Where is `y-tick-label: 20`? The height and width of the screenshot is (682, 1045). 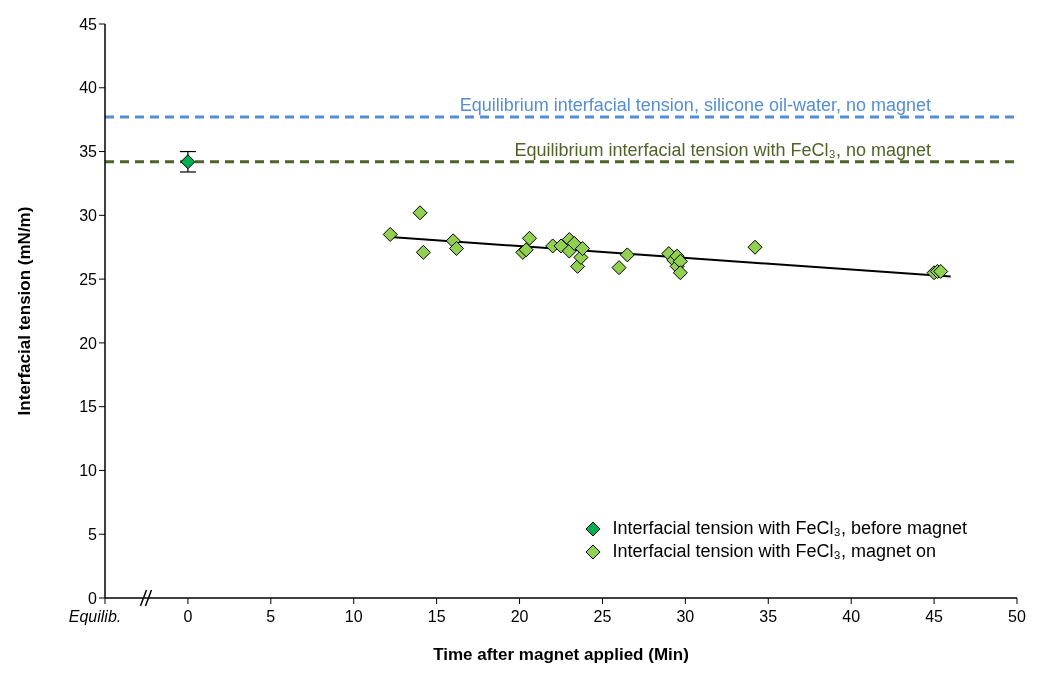 y-tick-label: 20 is located at coordinates (88, 343).